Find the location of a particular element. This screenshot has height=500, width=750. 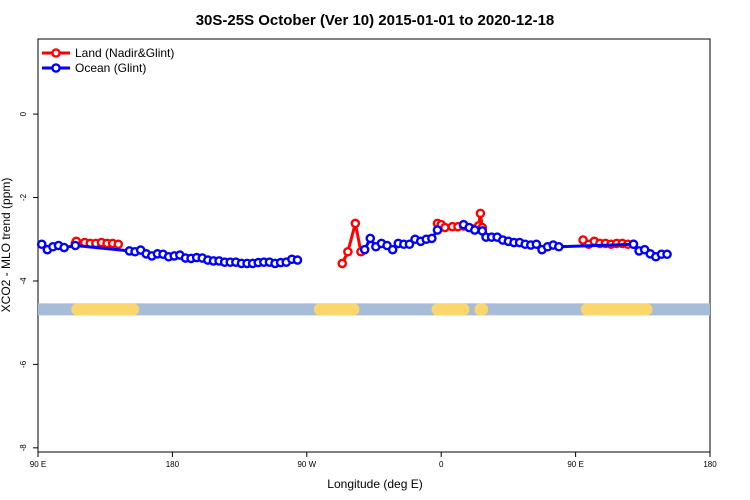

x-tick-label: 90 W is located at coordinates (306, 464).